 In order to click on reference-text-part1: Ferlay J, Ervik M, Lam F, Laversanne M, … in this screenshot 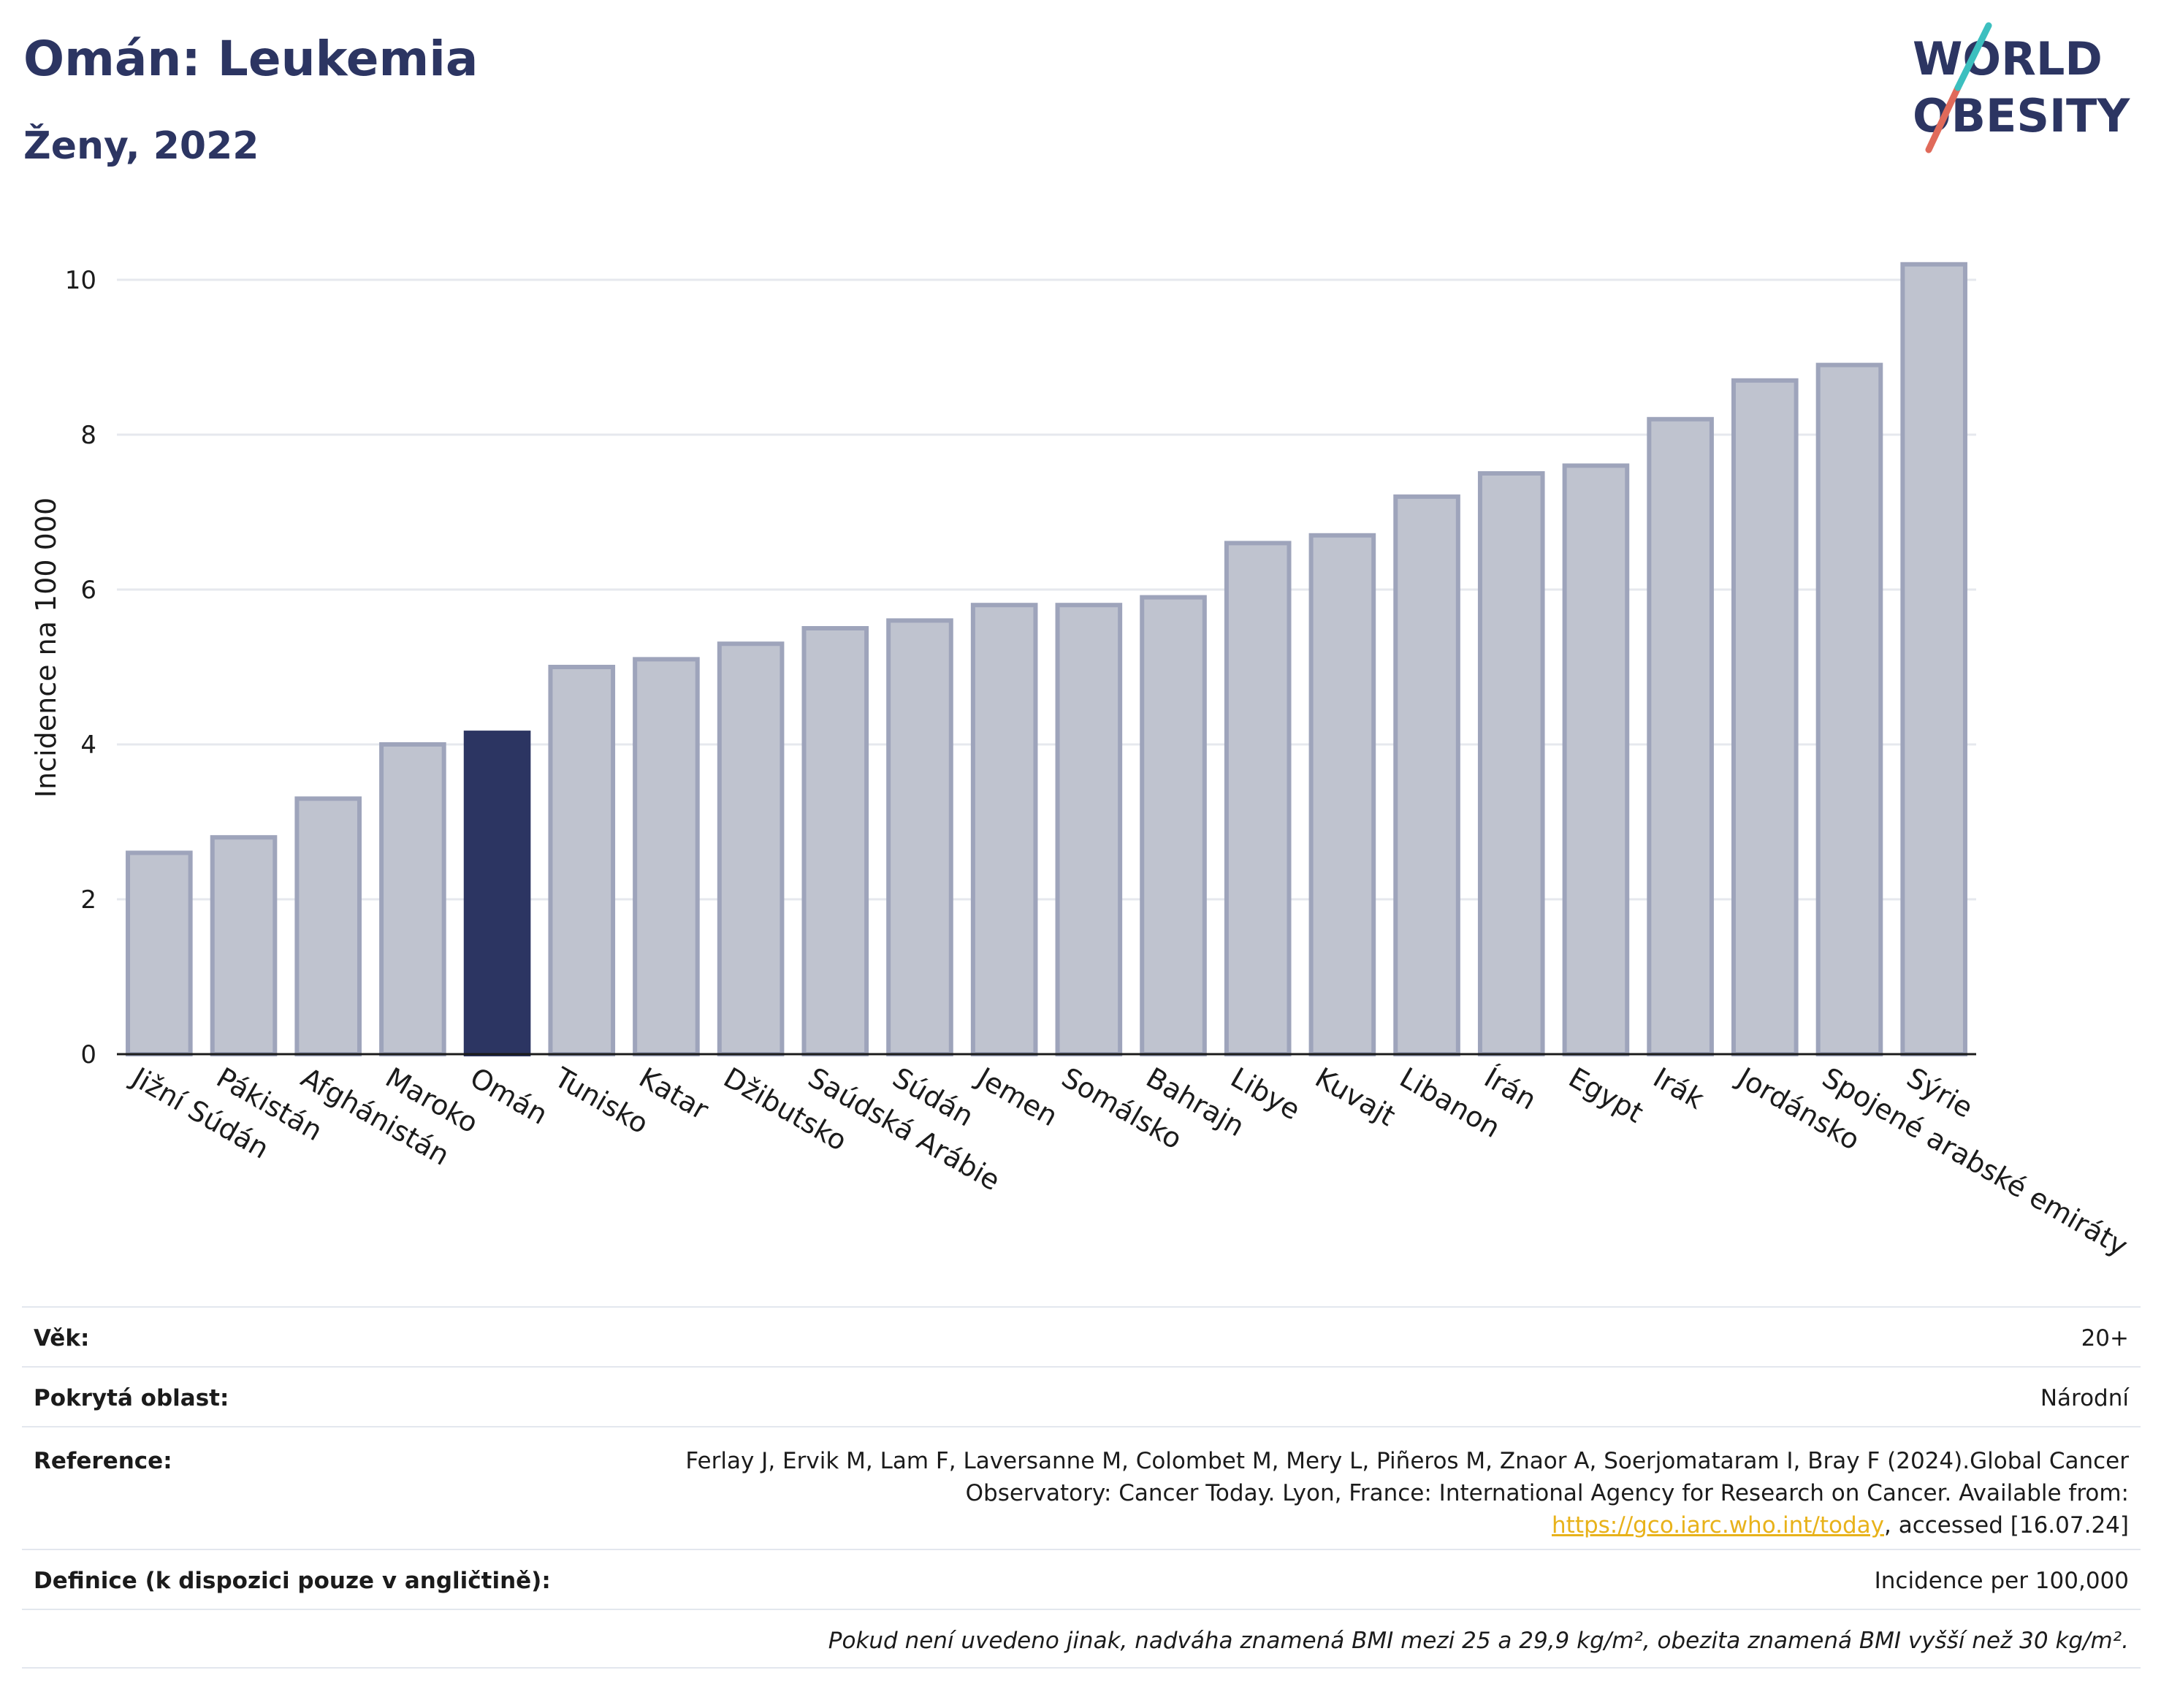, I will do `click(1407, 1477)`.